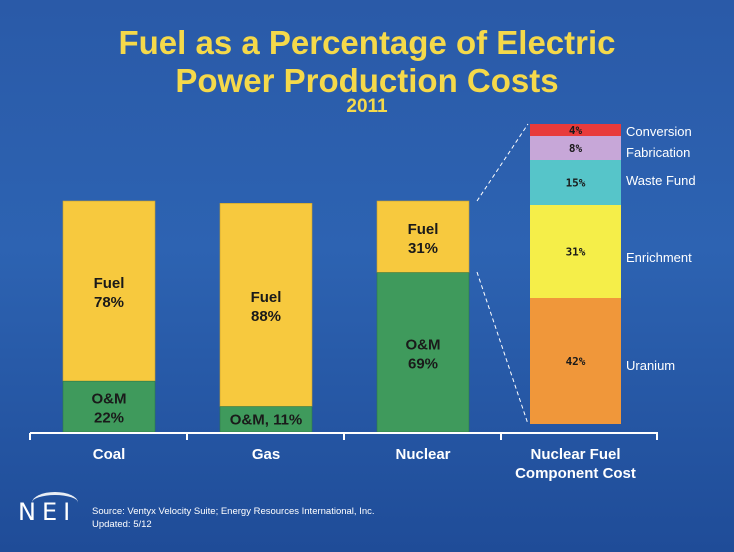  What do you see at coordinates (502, 162) in the screenshot?
I see `connector-line-top` at bounding box center [502, 162].